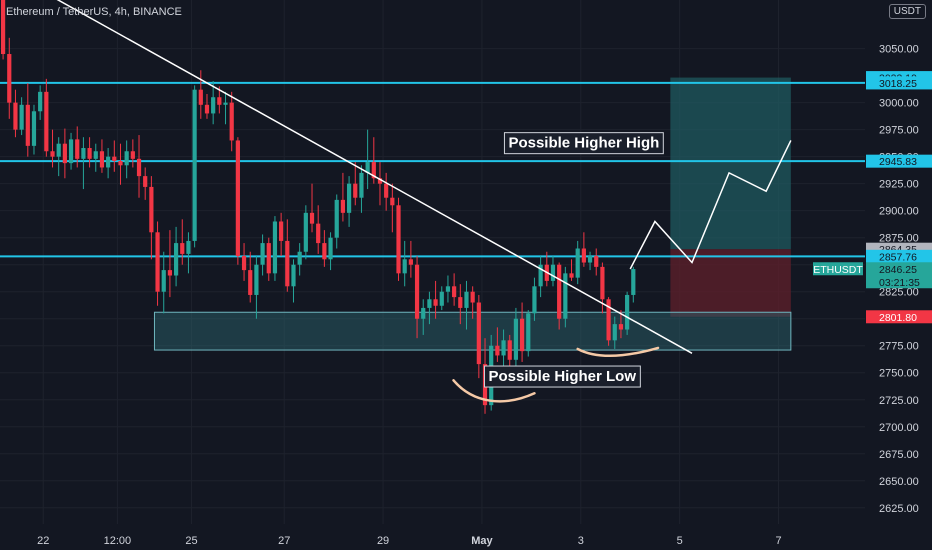 The width and height of the screenshot is (932, 550). I want to click on price-tag-value: 2846.25, so click(898, 270).